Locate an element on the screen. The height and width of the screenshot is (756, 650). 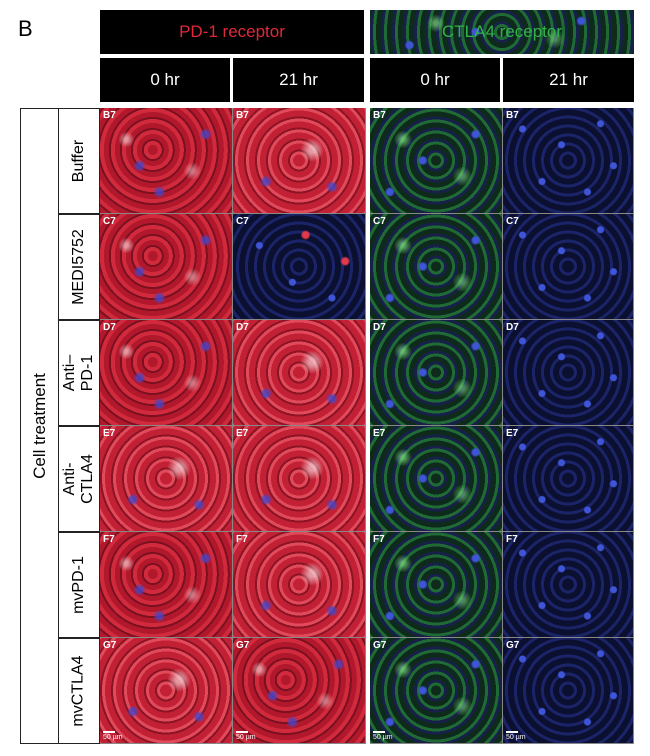
row-label-buffer: Buffer is located at coordinates (79, 161).